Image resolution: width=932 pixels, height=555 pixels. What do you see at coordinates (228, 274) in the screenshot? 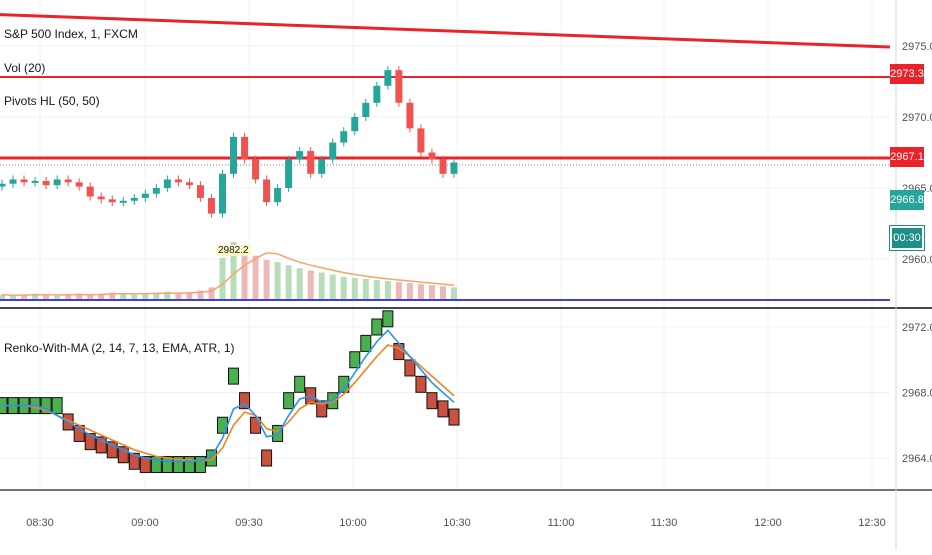
I see `volume-ma-line` at bounding box center [228, 274].